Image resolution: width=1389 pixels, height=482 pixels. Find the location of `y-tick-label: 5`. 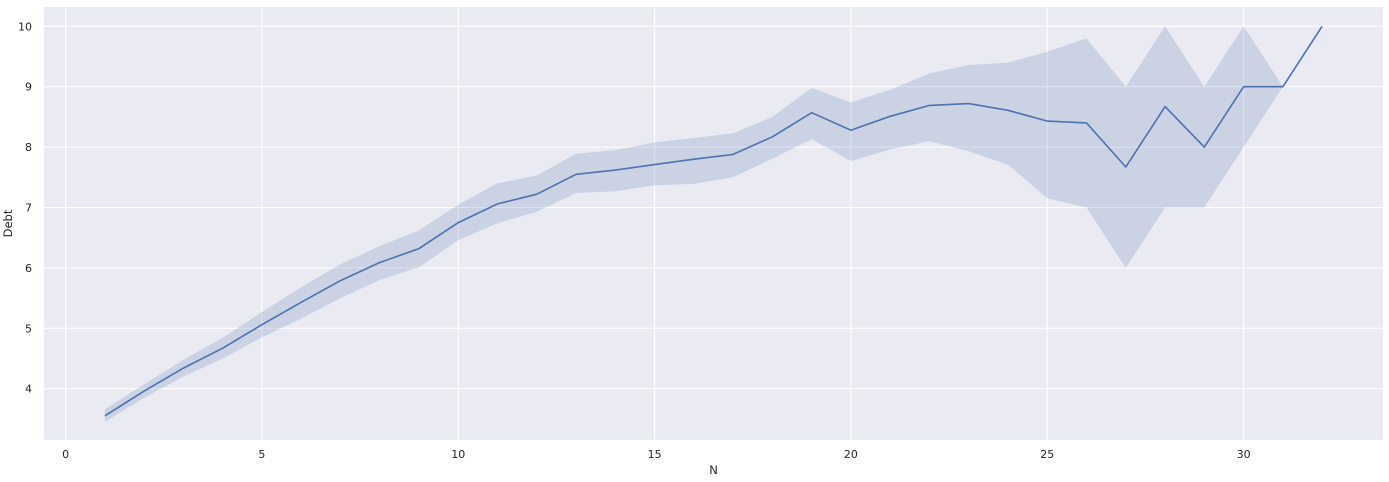

y-tick-label: 5 is located at coordinates (28, 328).